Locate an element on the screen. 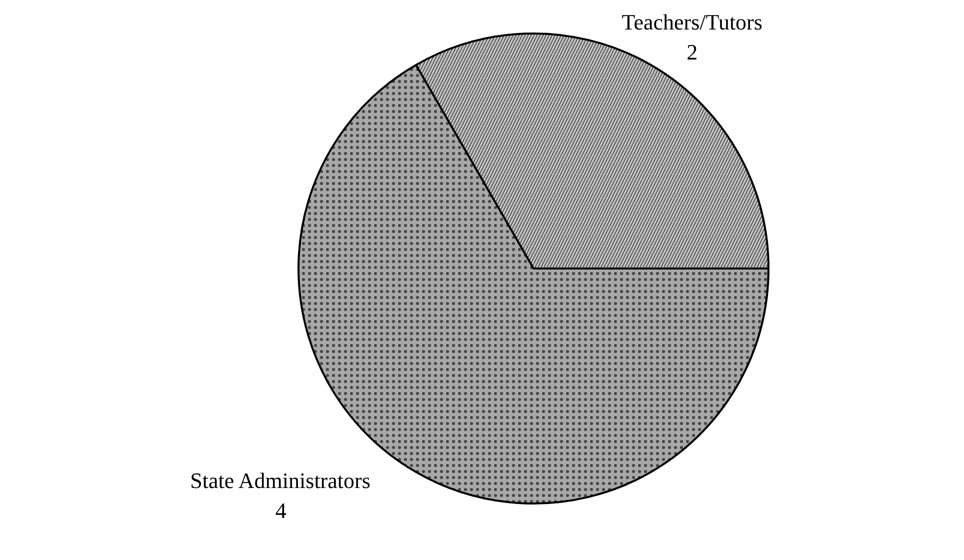  data-label: 4 is located at coordinates (280, 511).